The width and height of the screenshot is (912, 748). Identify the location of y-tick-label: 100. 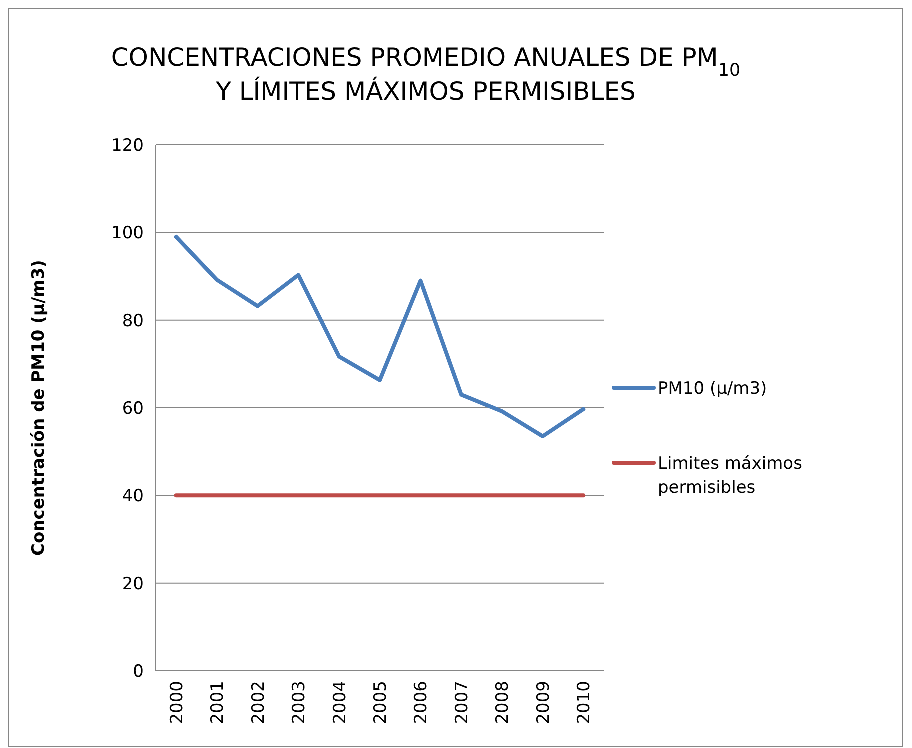
(128, 234).